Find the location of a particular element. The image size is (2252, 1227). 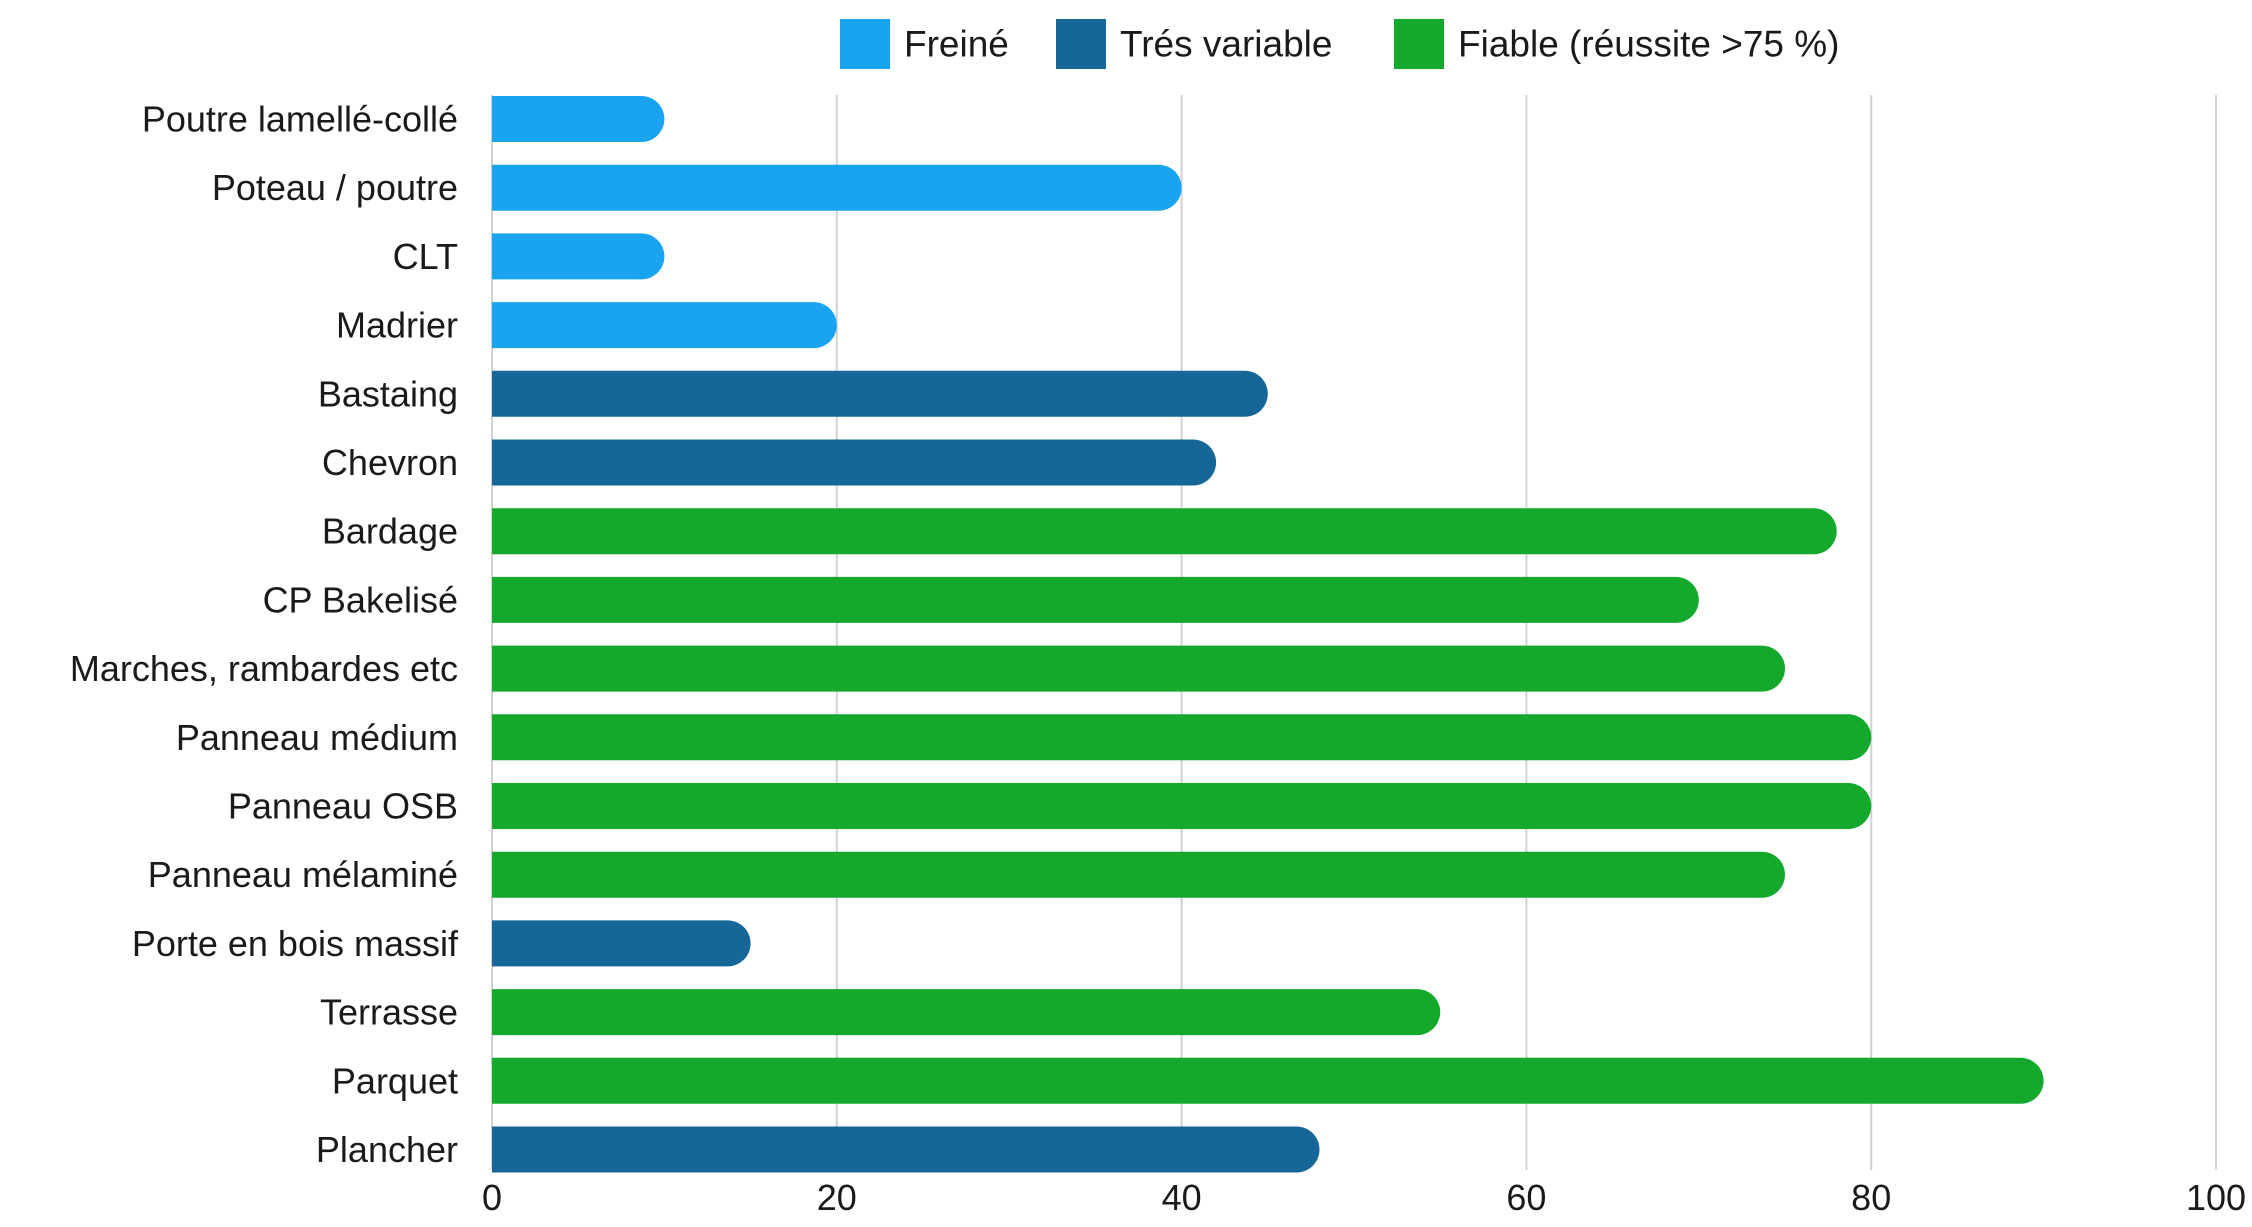

x-tick-label: 60 is located at coordinates (1526, 1197).